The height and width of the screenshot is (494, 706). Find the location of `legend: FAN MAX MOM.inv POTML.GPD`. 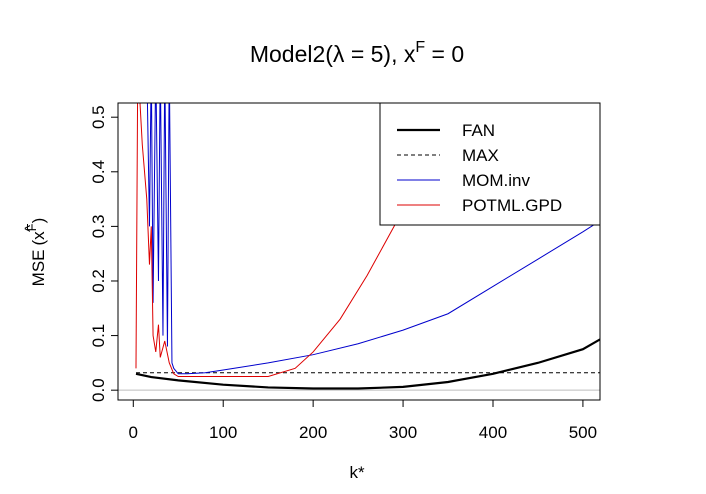

legend: FAN MAX MOM.inv POTML.GPD is located at coordinates (490, 164).